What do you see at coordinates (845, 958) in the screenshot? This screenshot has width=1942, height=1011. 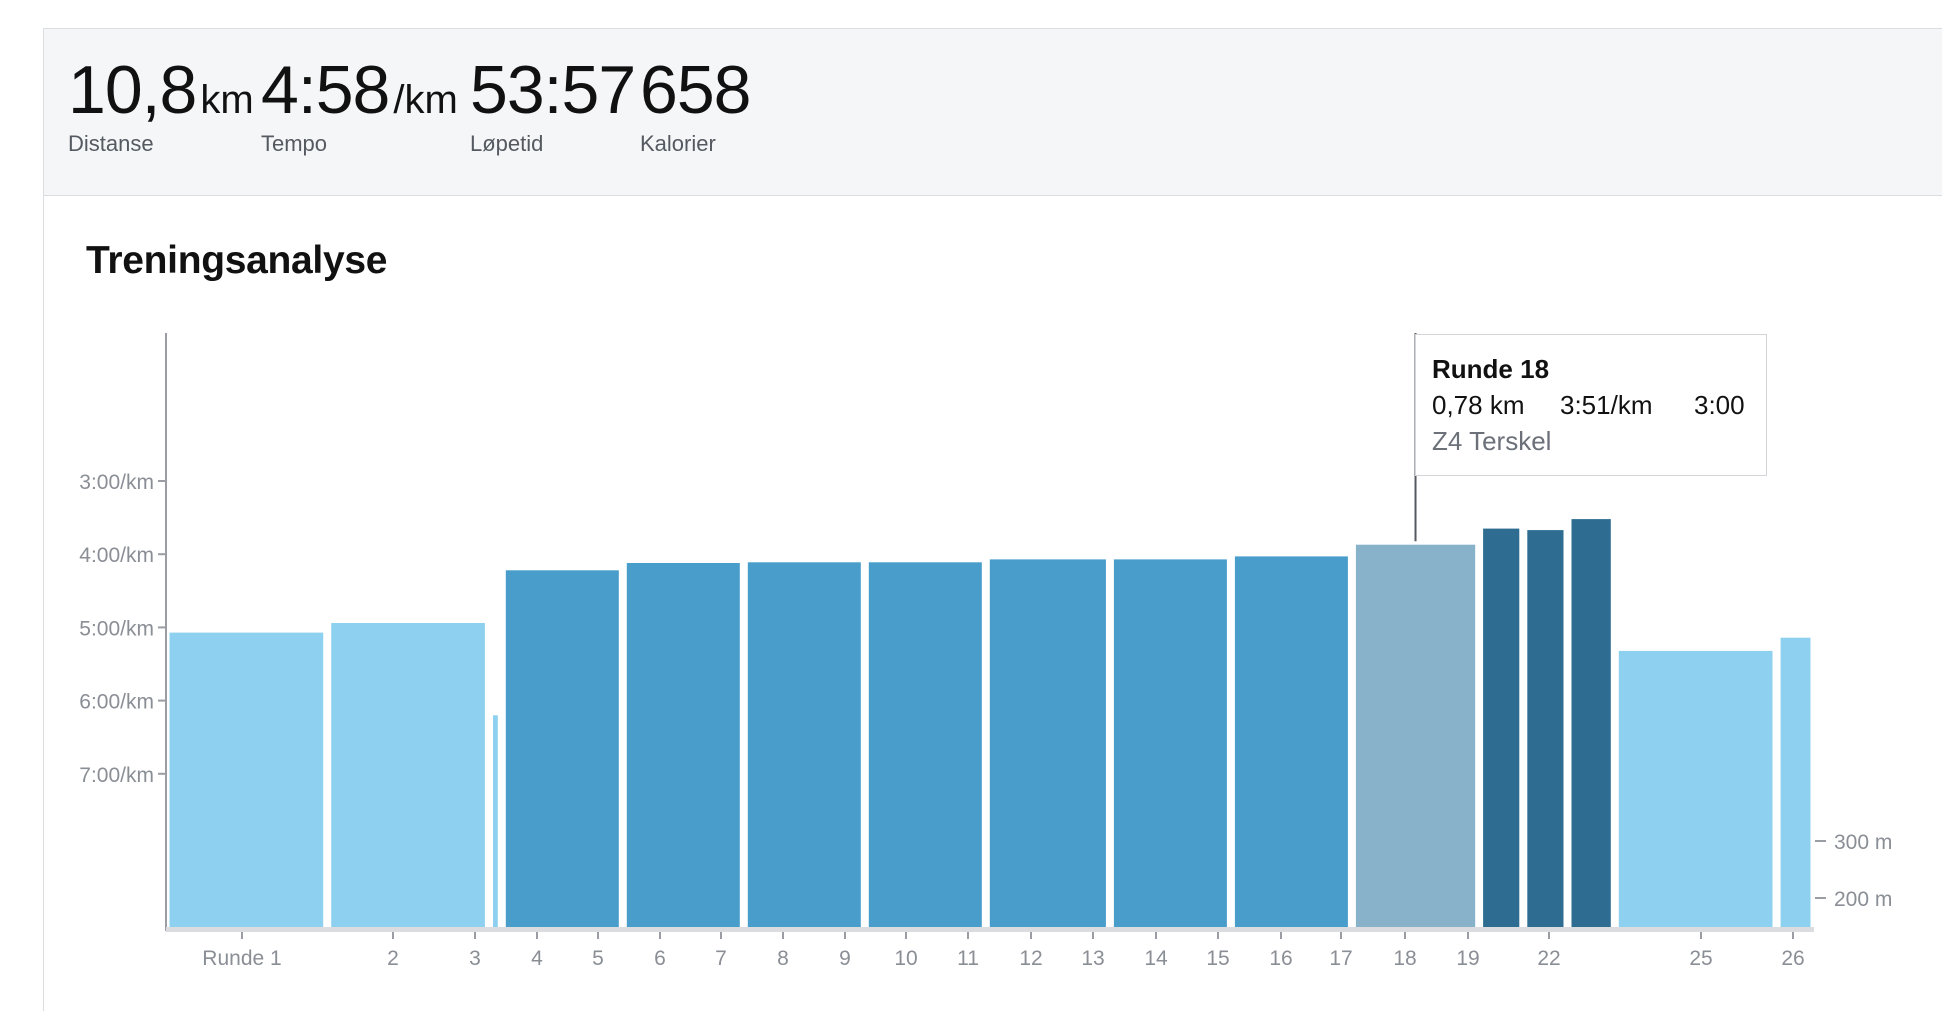 I see `x-tick-label: 9` at bounding box center [845, 958].